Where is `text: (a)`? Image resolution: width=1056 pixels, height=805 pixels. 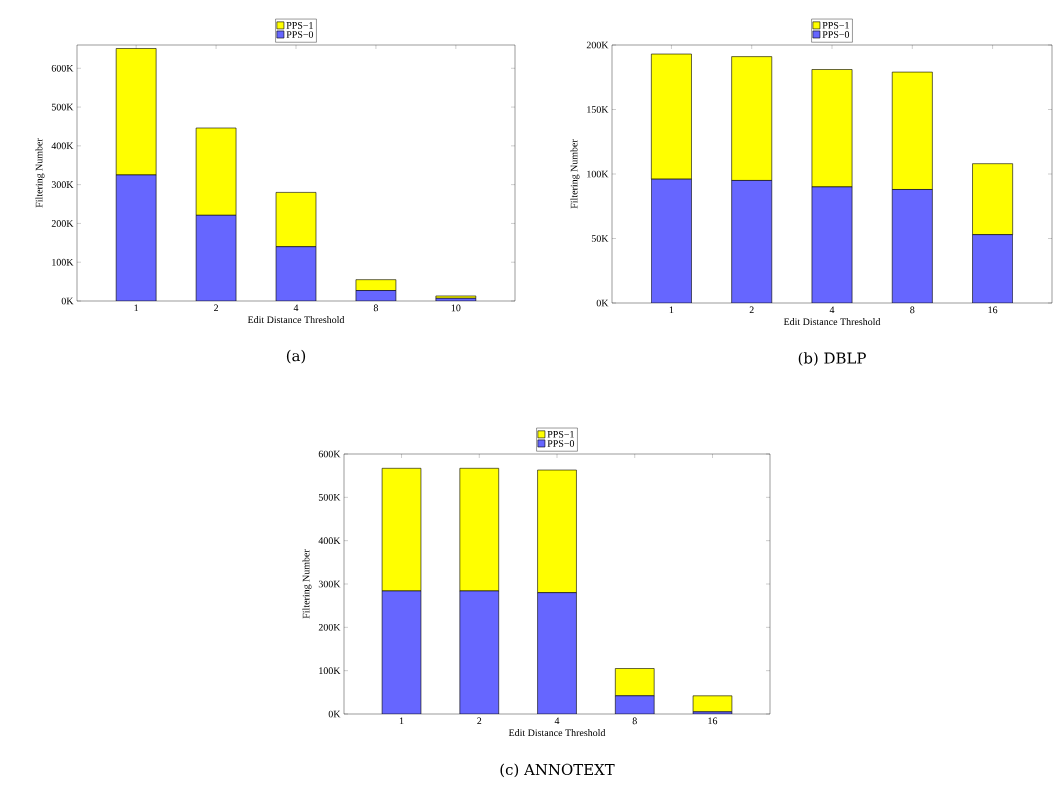
text: (a) is located at coordinates (296, 356).